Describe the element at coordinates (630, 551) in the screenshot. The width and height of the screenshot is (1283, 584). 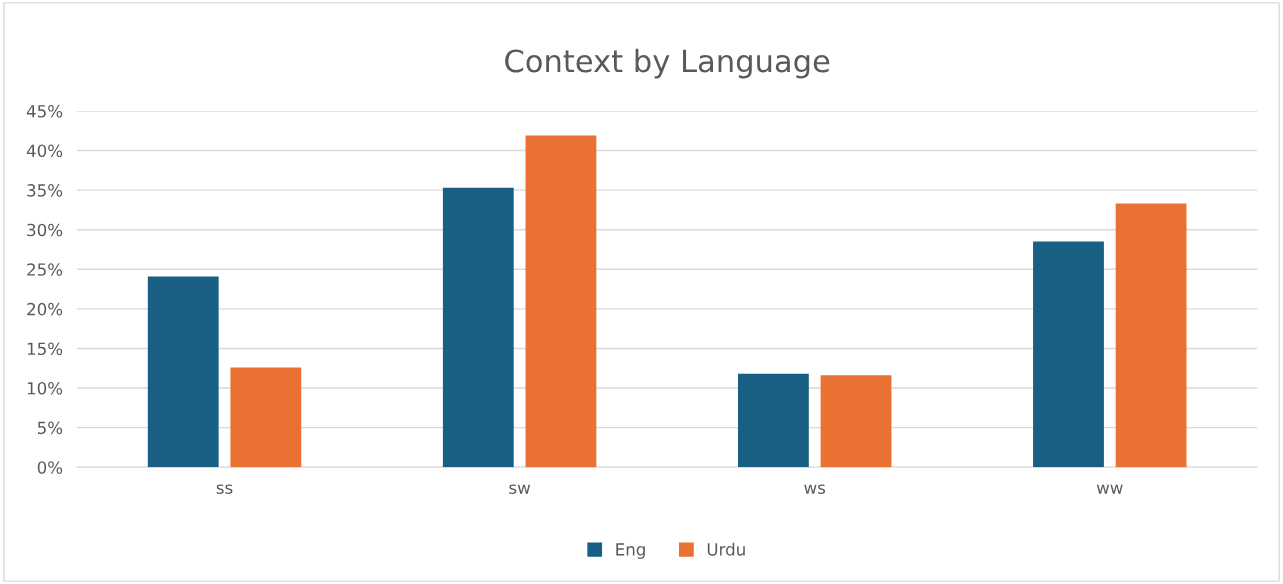
I see `legend-label: Eng` at that location.